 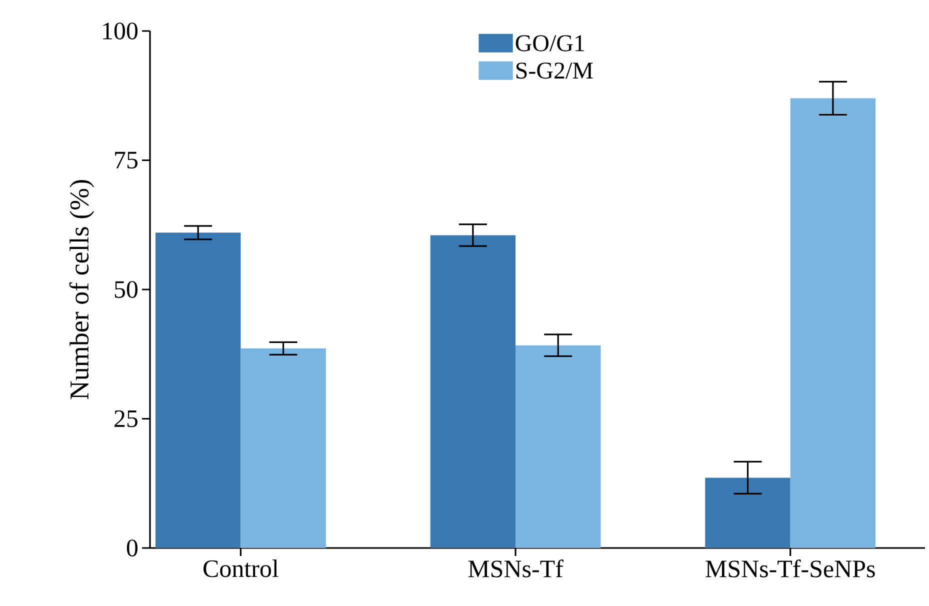 What do you see at coordinates (126, 160) in the screenshot?
I see `y-tick-label: 75` at bounding box center [126, 160].